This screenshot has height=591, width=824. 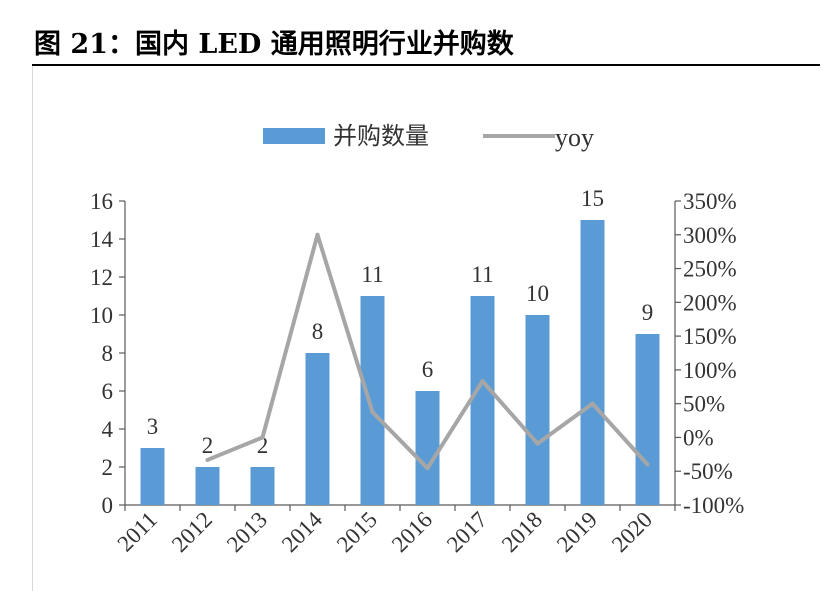 I want to click on left-tick-label: 6, so click(x=108, y=391).